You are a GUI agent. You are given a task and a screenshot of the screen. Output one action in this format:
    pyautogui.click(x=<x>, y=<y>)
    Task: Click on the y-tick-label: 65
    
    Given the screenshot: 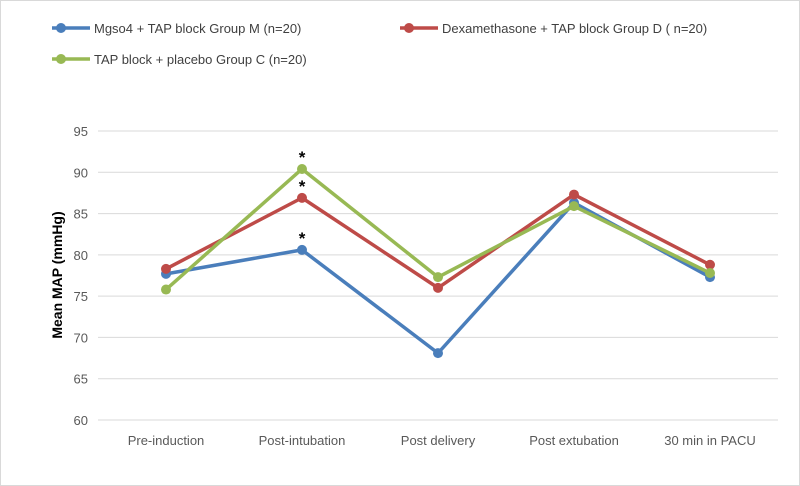 What is the action you would take?
    pyautogui.click(x=81, y=379)
    